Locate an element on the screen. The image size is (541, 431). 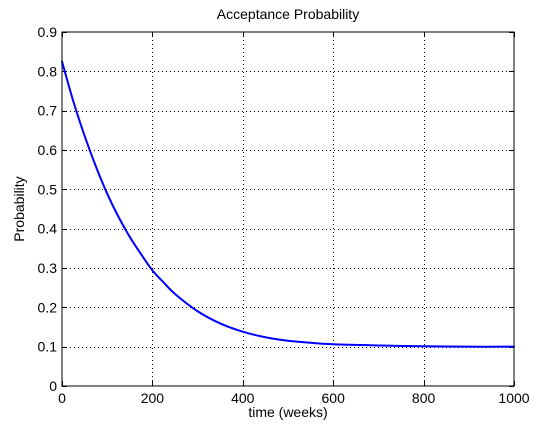
x-tick-label: 400 is located at coordinates (243, 398).